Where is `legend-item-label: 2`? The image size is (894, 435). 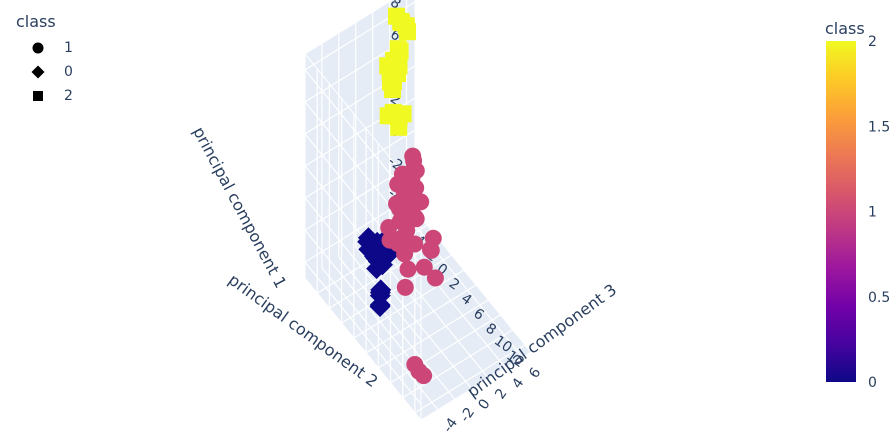
legend-item-label: 2 is located at coordinates (68, 96).